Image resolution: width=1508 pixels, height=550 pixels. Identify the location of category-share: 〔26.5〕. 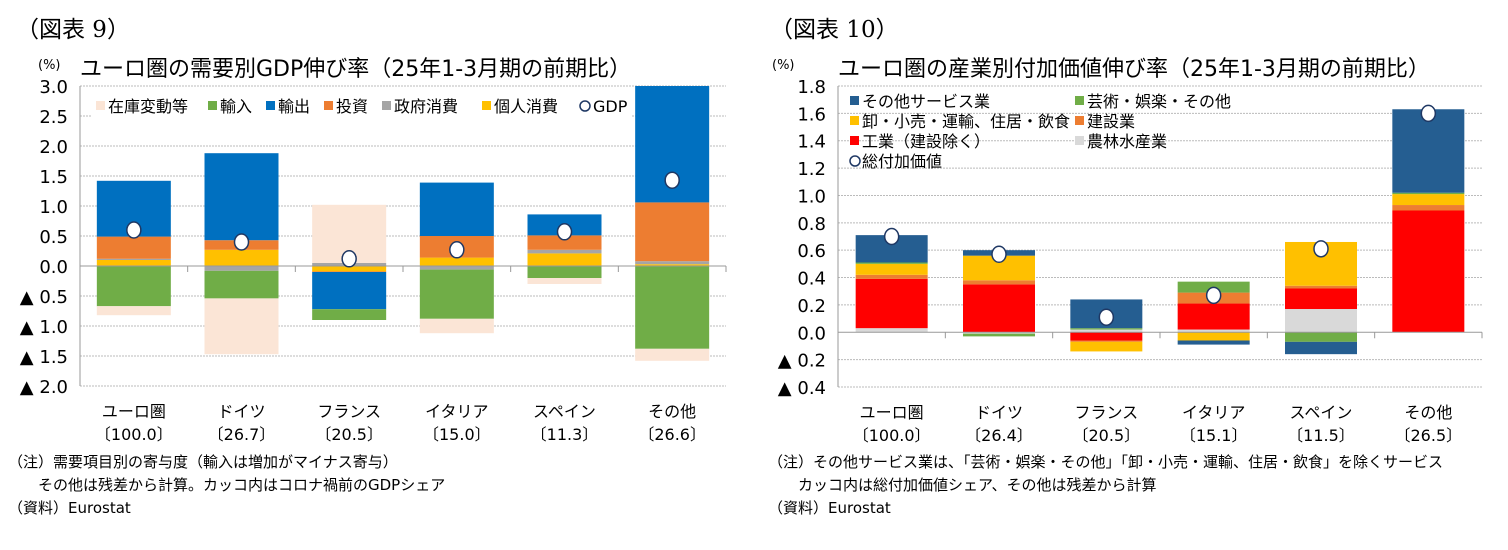
(1429, 435).